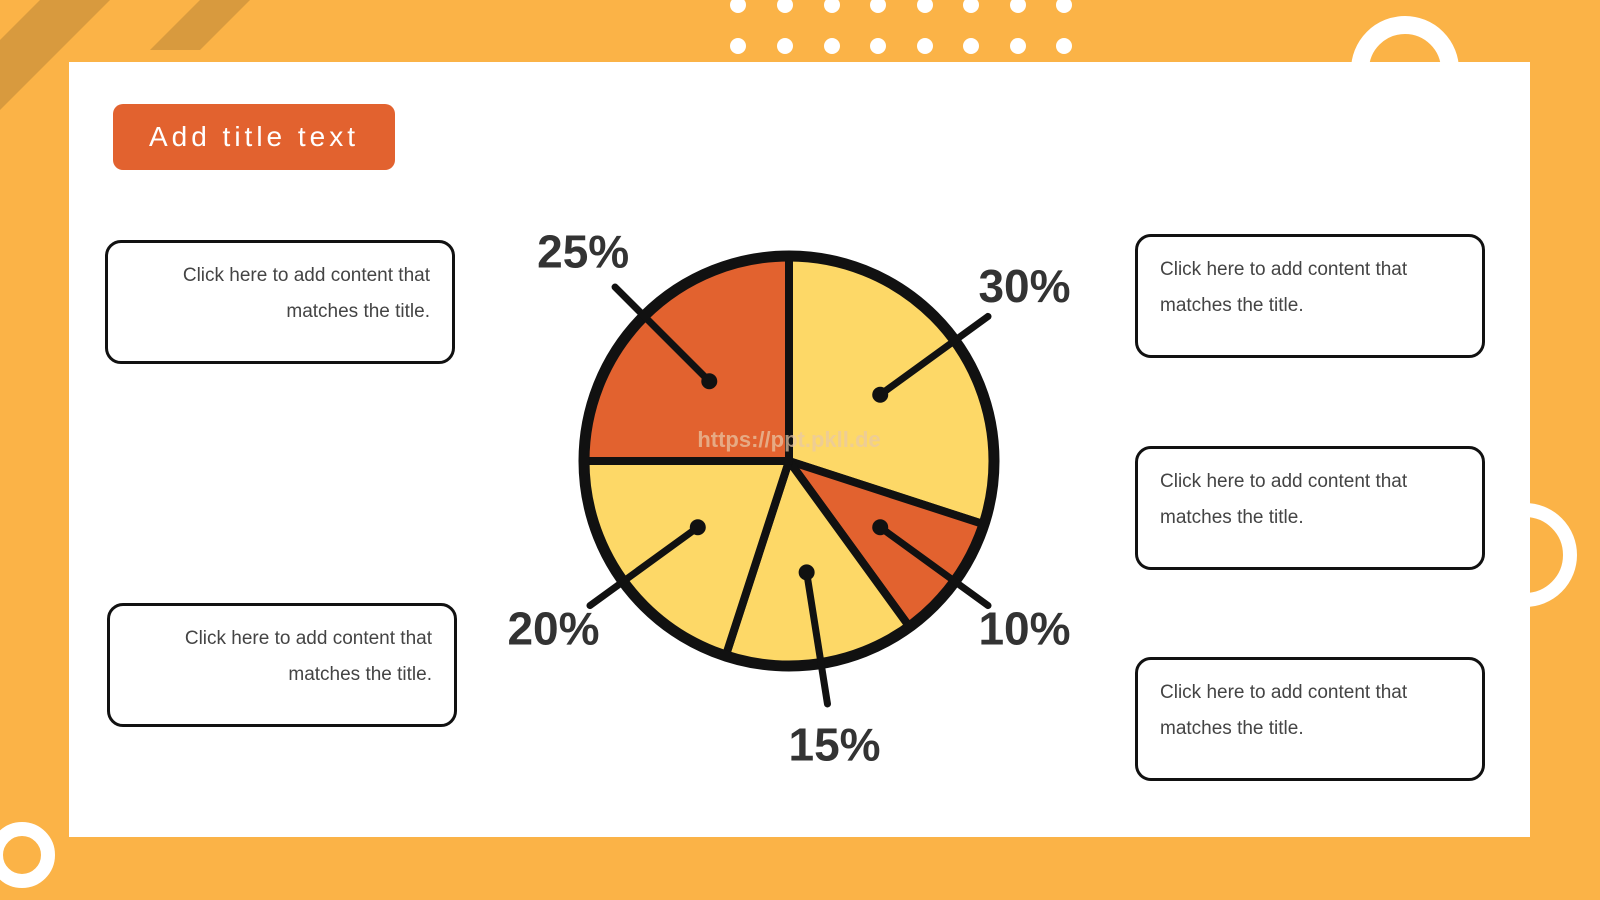 The height and width of the screenshot is (900, 1600). Describe the element at coordinates (1024, 286) in the screenshot. I see `value-label: 30%` at that location.